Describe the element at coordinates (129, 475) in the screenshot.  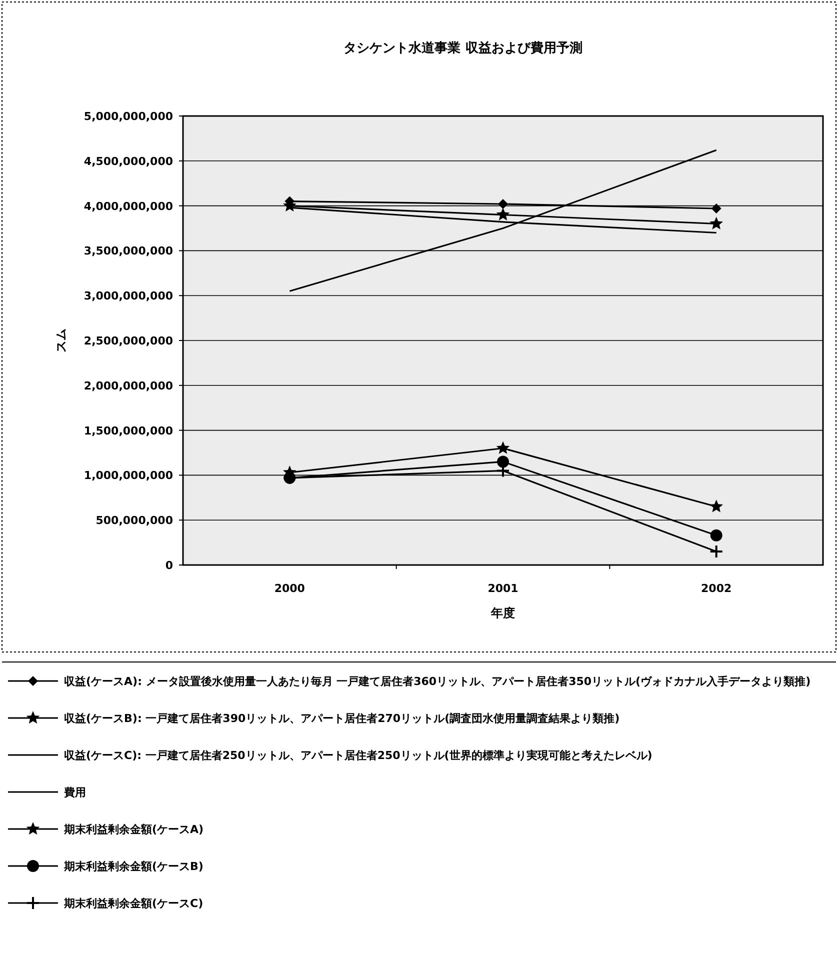
I see `y-tick-label: 1,000,000,000` at that location.